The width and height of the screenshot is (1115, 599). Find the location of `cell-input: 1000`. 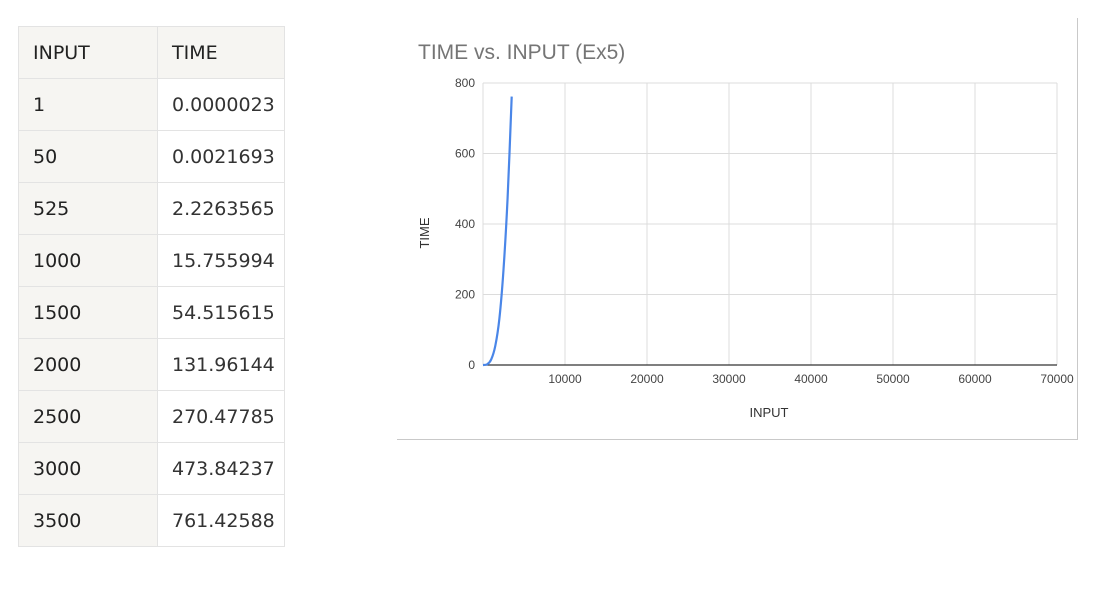

cell-input: 1000 is located at coordinates (88, 260).